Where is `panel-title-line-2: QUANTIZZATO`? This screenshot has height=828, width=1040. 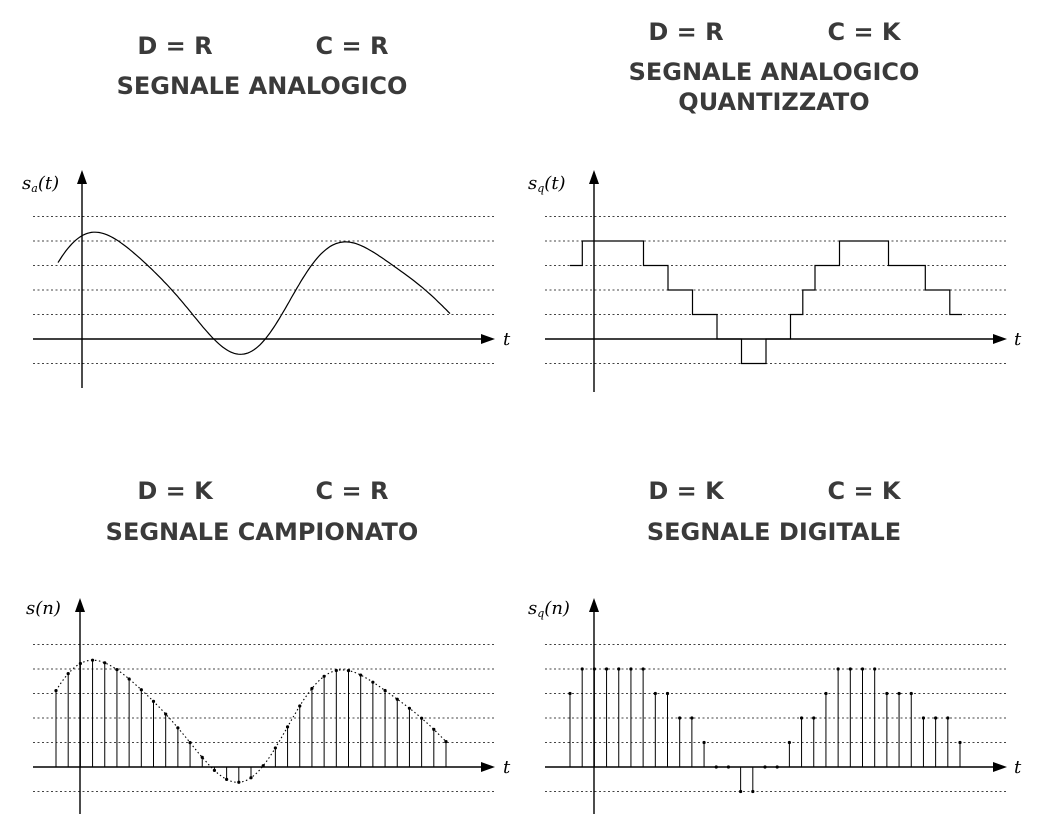 panel-title-line-2: QUANTIZZATO is located at coordinates (773, 102).